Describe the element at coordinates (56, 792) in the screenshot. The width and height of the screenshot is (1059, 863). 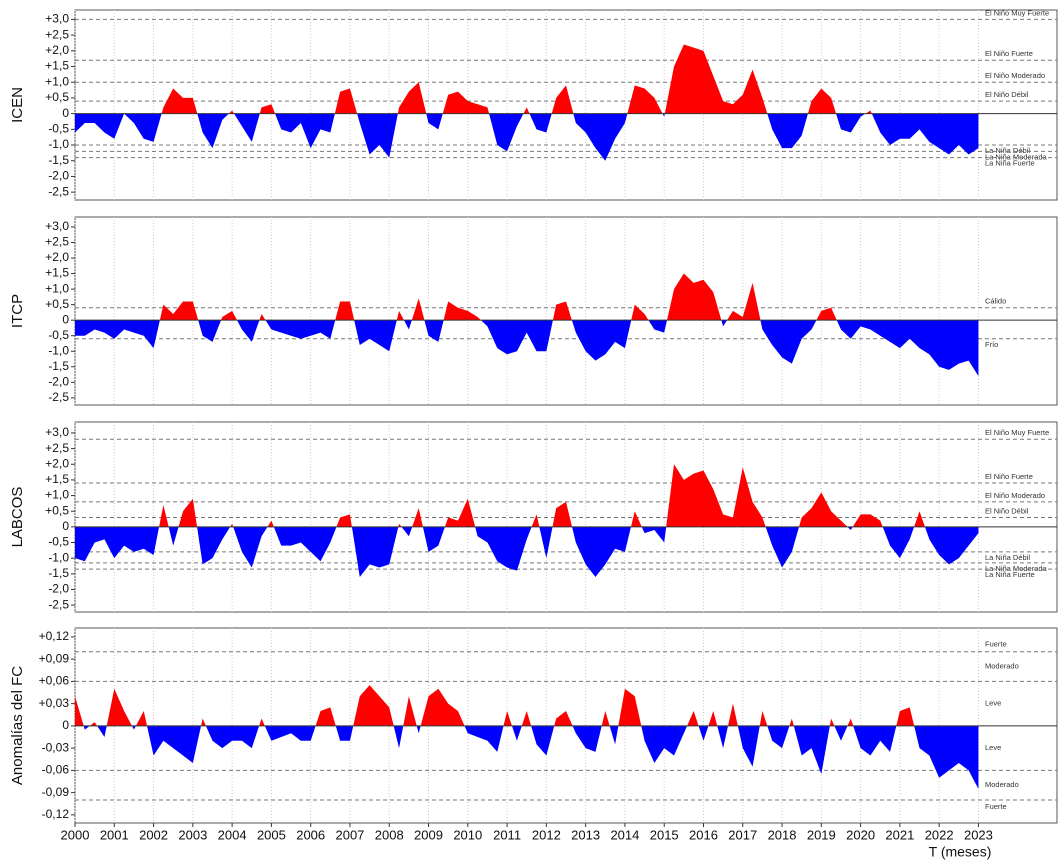
I see `y-tick-label: -0,09` at that location.